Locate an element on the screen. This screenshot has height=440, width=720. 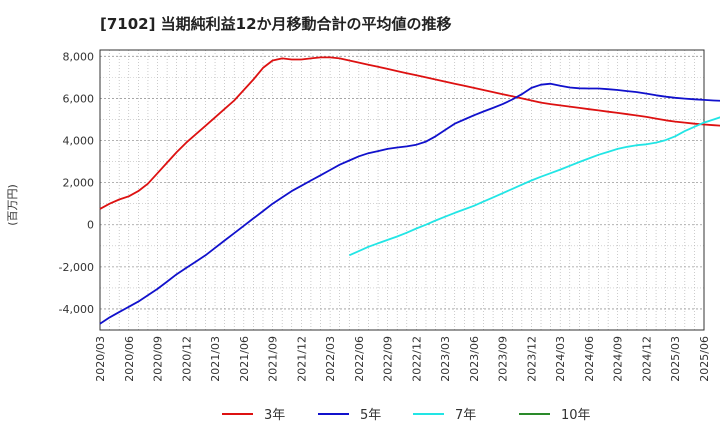
x-tick-label: 2024/06 is located at coordinates (589, 359).